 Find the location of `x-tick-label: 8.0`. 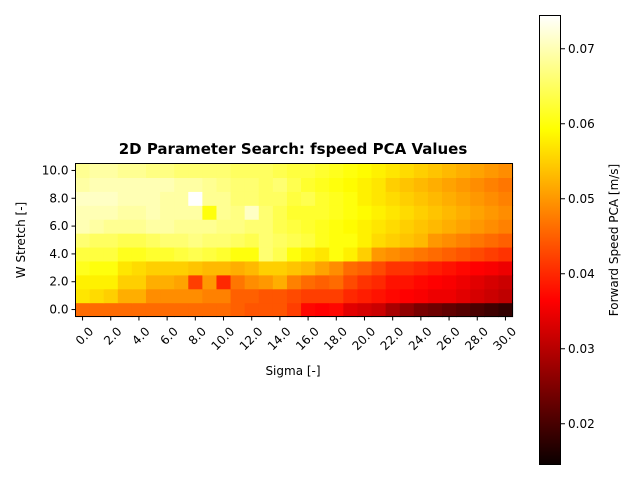

x-tick-label: 8.0 is located at coordinates (197, 335).